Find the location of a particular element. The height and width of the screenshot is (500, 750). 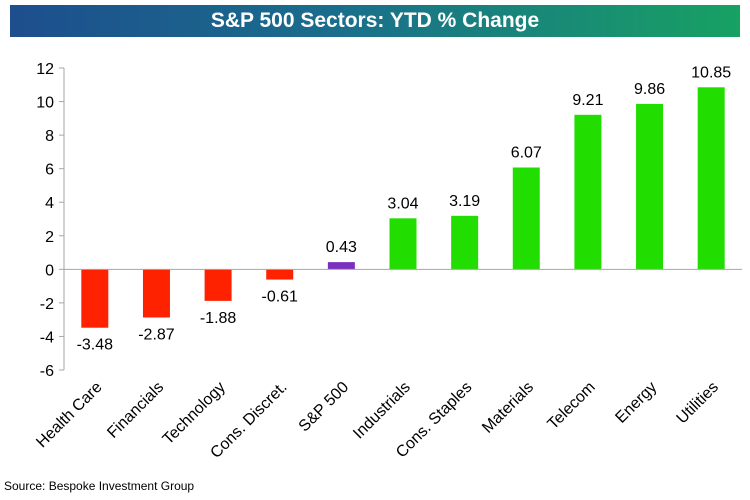

y-tick-label: 2 is located at coordinates (49, 237).